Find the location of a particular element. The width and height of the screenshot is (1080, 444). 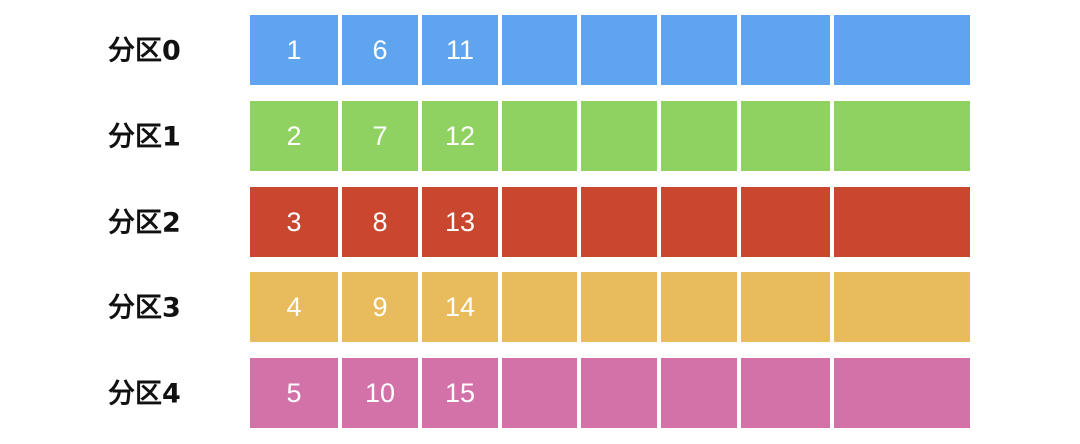

cell-value: 7 is located at coordinates (379, 136).